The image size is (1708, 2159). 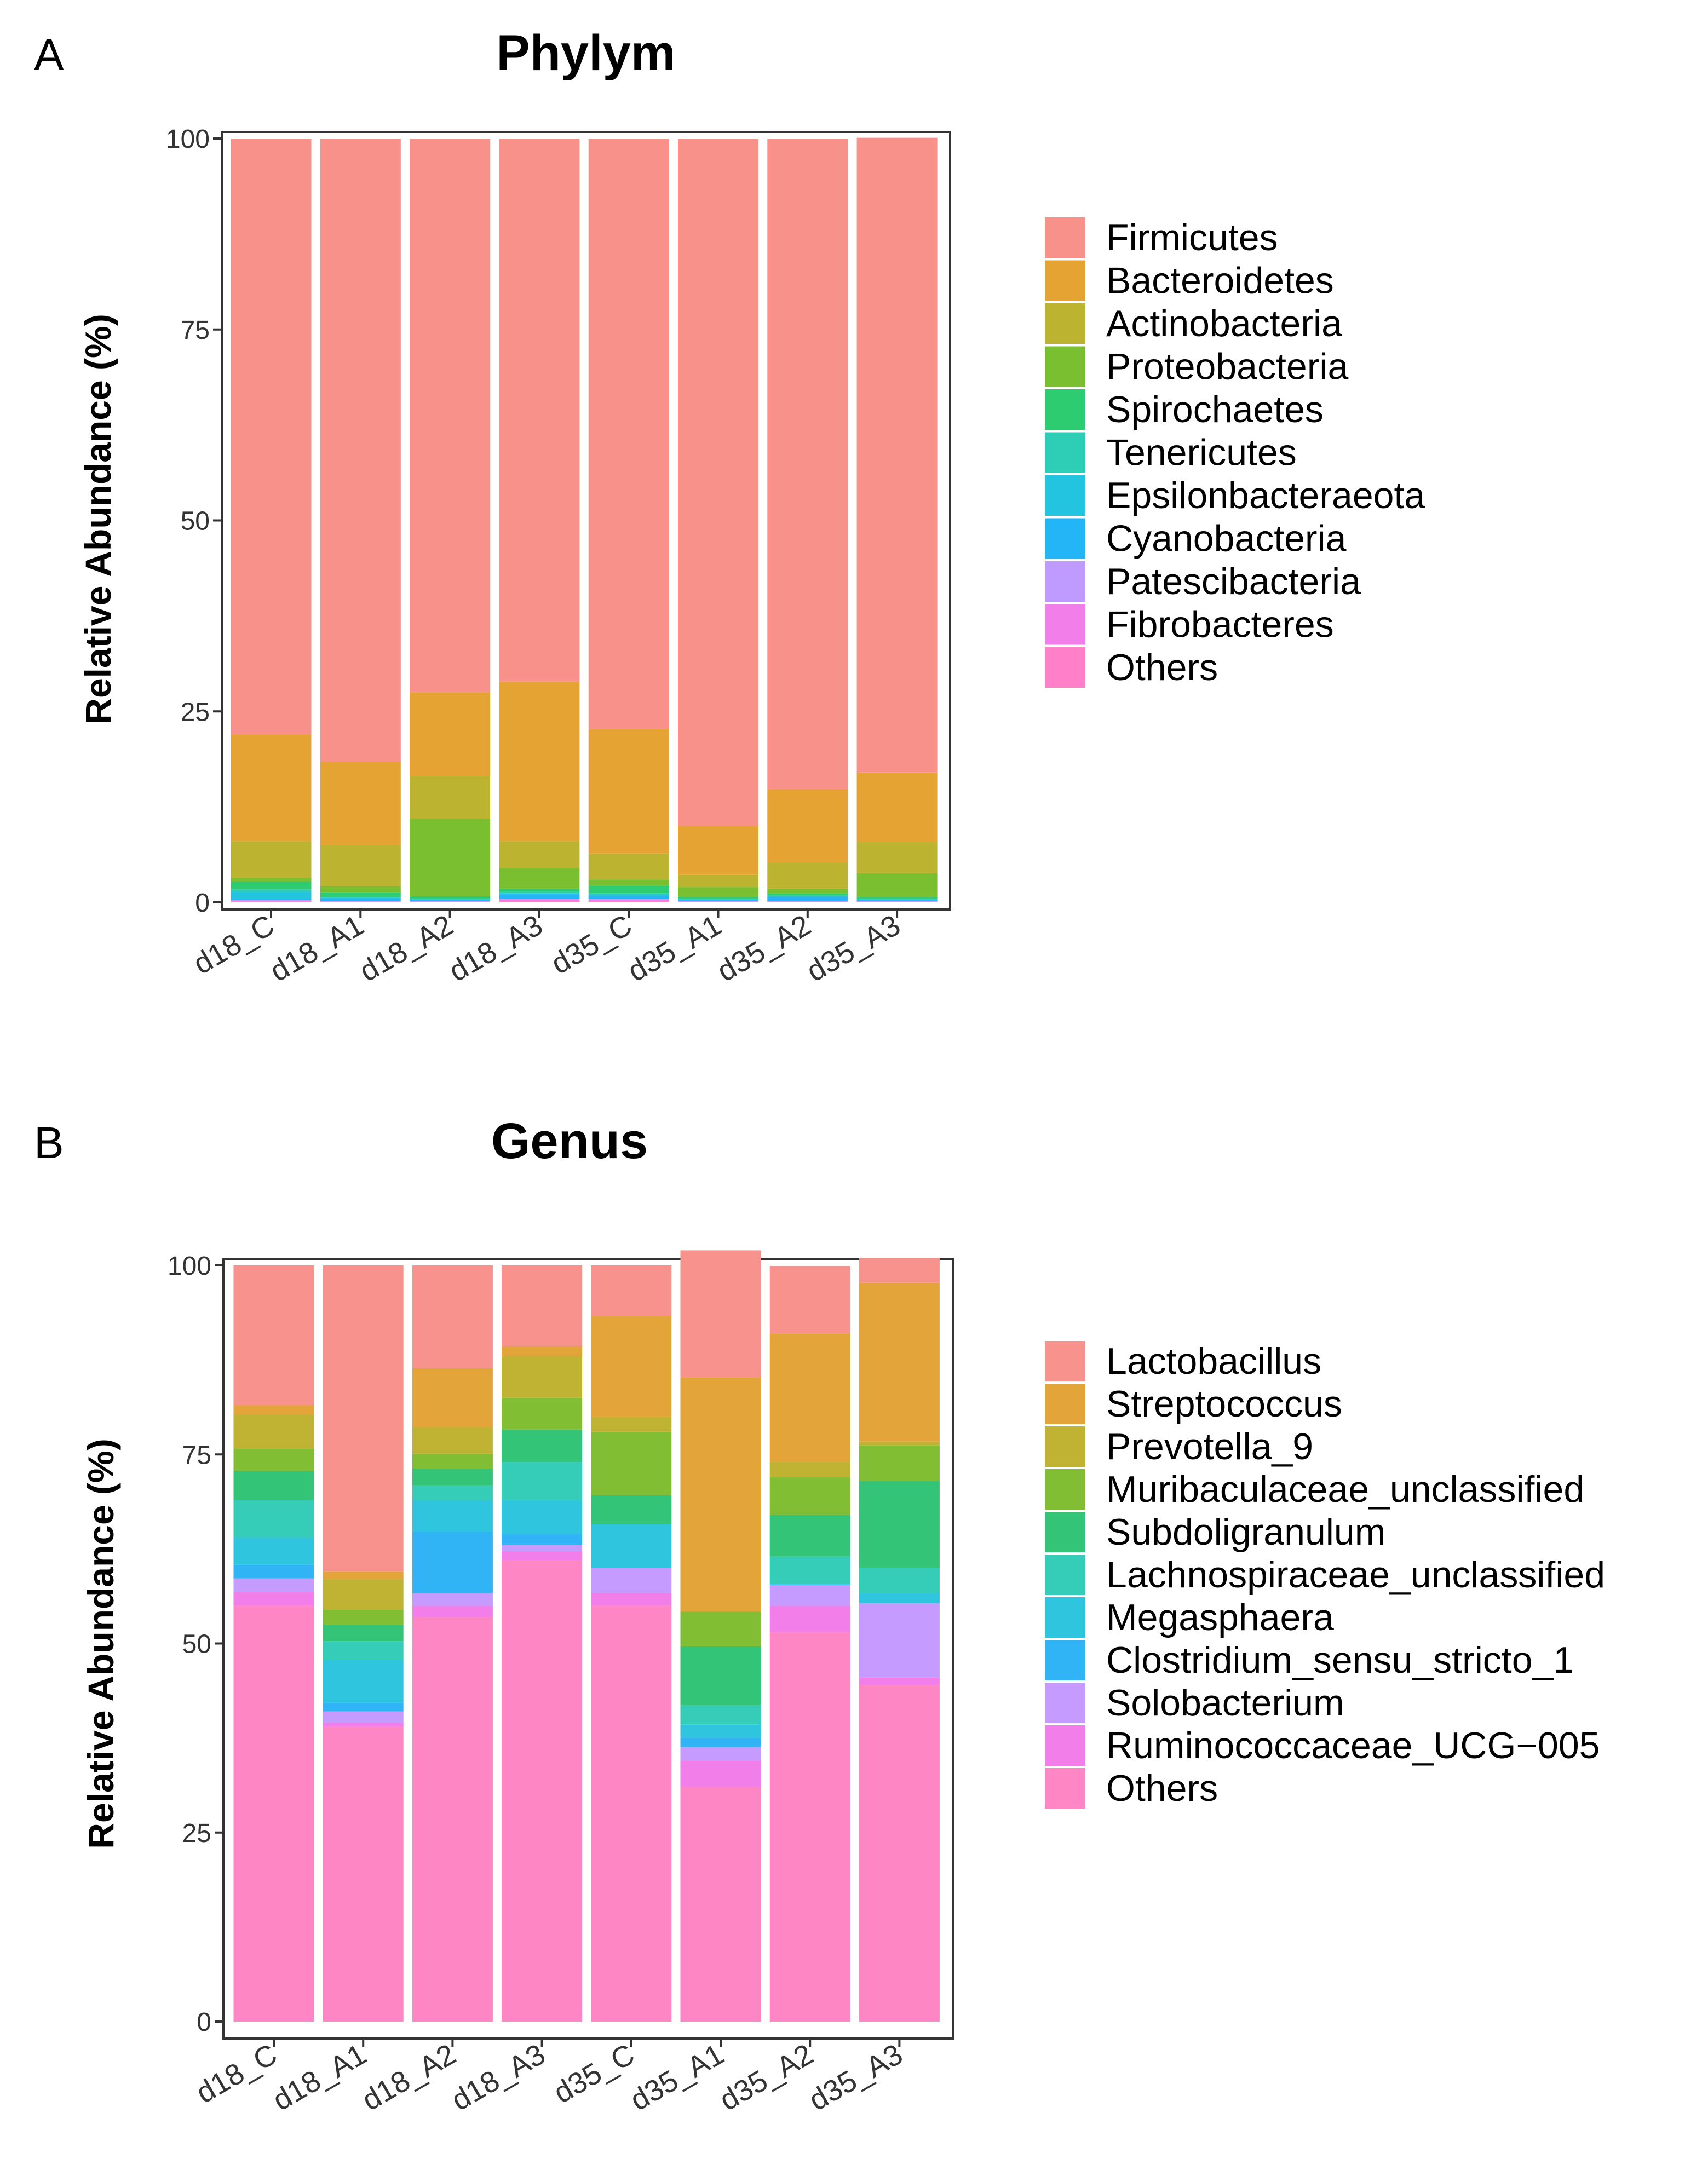 I want to click on legend-label-solobacterium: Solobacterium, so click(x=1225, y=1703).